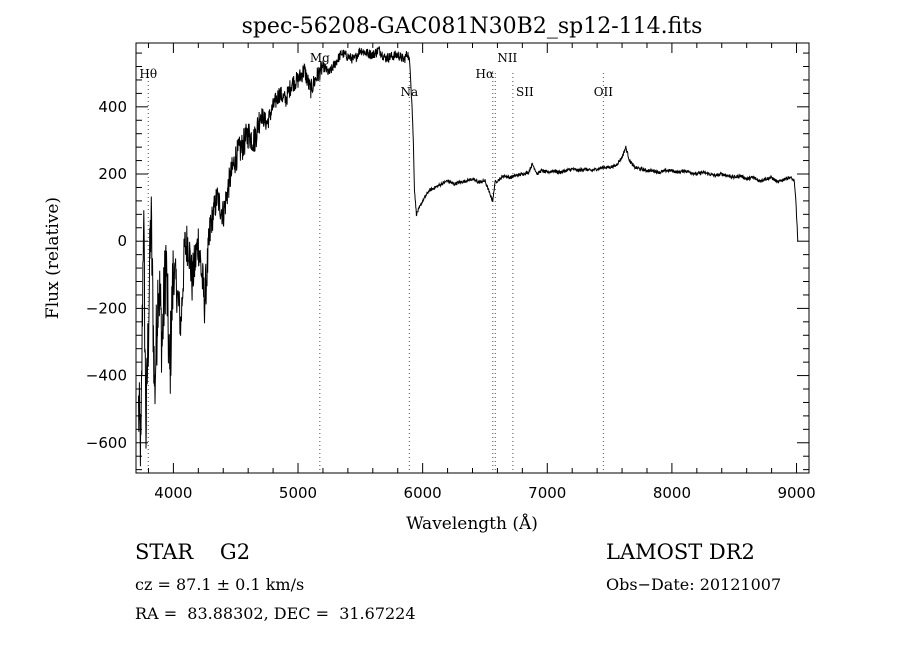 The width and height of the screenshot is (900, 650). I want to click on spectral-line-label: Mg, so click(320, 58).